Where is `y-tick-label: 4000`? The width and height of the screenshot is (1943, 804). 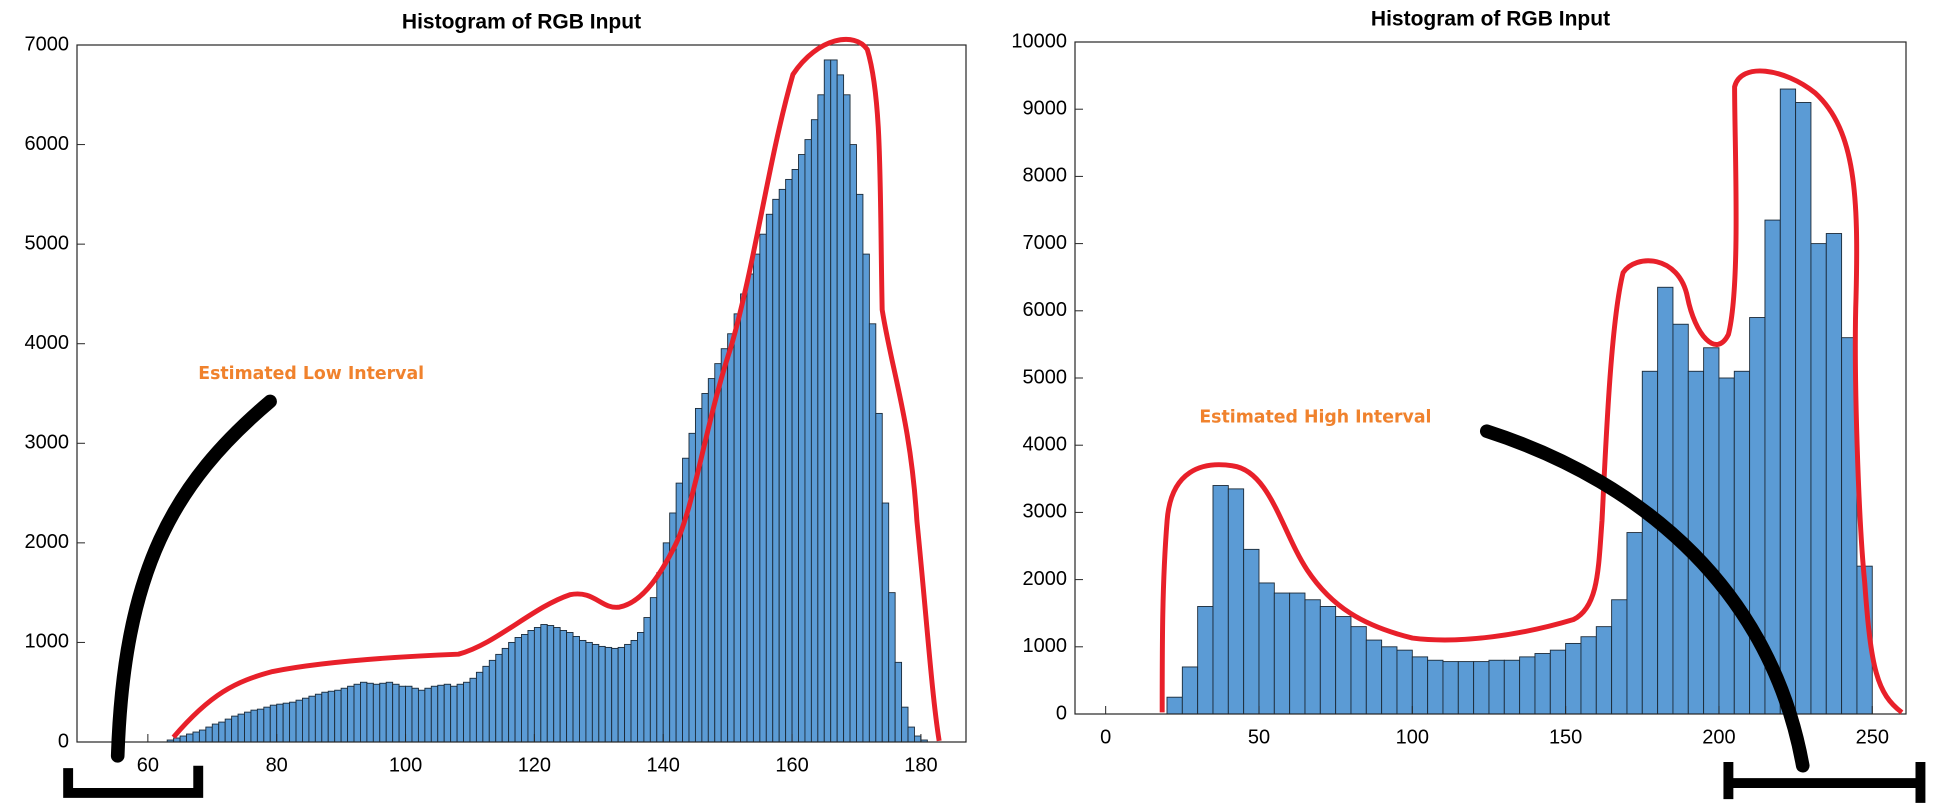
y-tick-label: 4000 is located at coordinates (1045, 444).